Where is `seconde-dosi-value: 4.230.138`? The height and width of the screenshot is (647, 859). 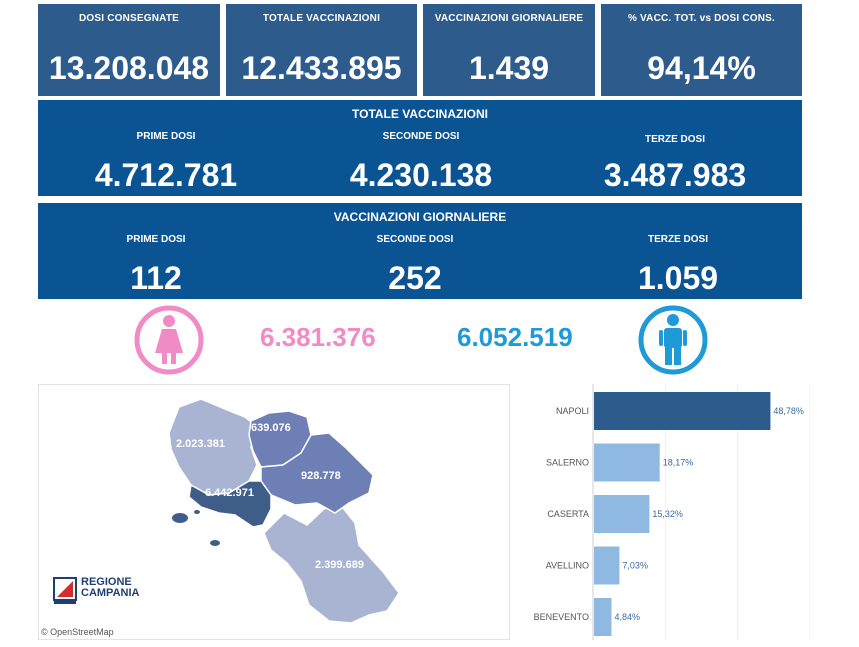 seconde-dosi-value: 4.230.138 is located at coordinates (421, 175).